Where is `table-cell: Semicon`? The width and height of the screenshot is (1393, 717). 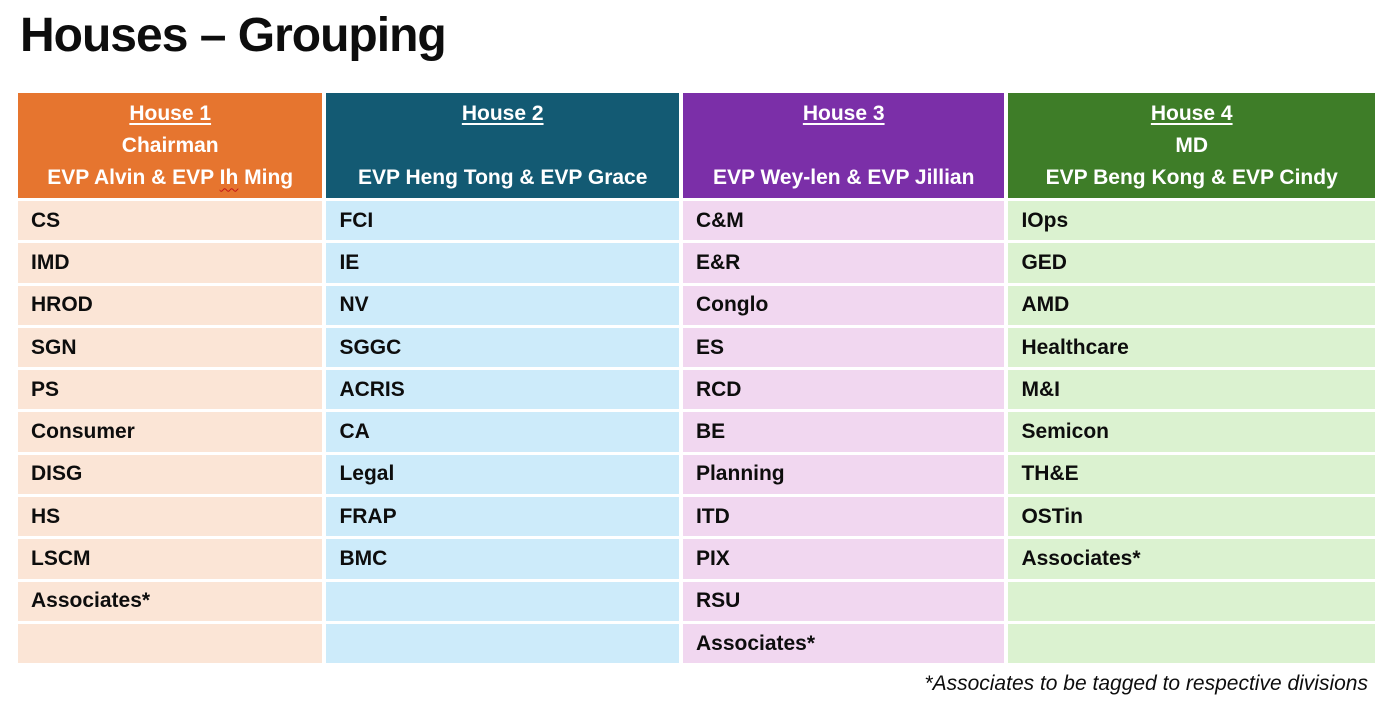
table-cell: Semicon is located at coordinates (1191, 432).